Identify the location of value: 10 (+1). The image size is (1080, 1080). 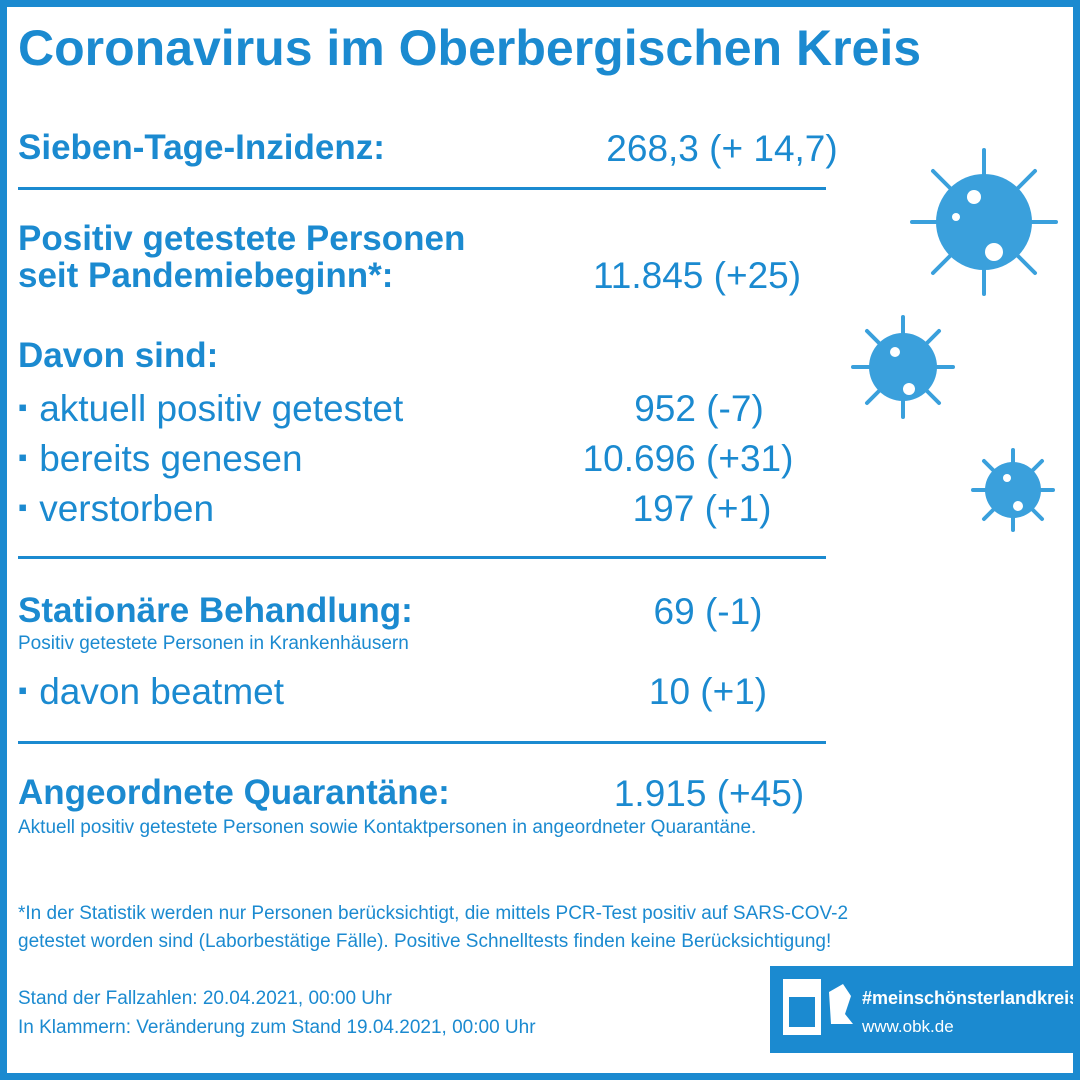
(708, 691).